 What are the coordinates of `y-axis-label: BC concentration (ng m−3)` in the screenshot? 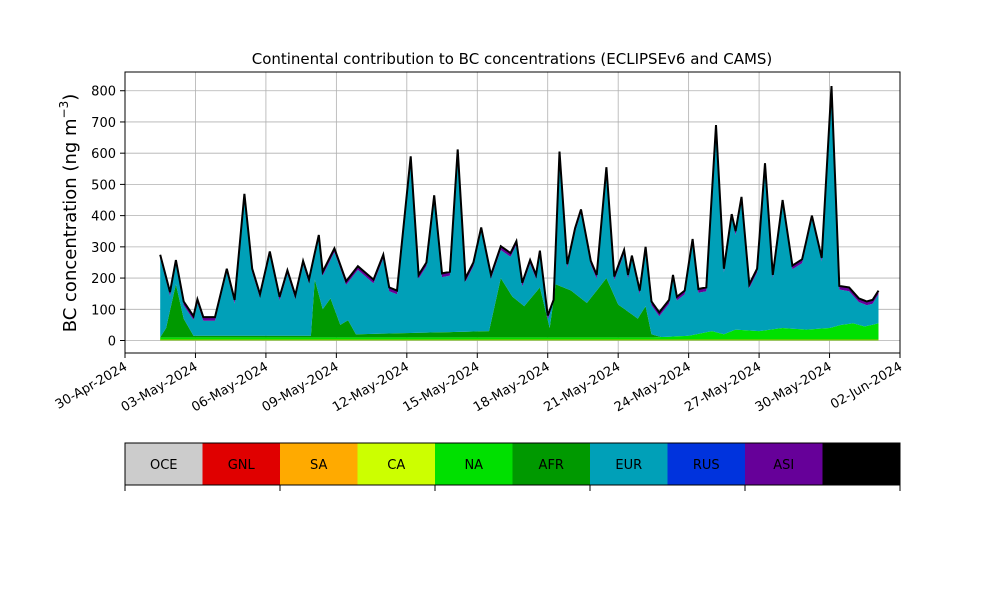 It's located at (69, 213).